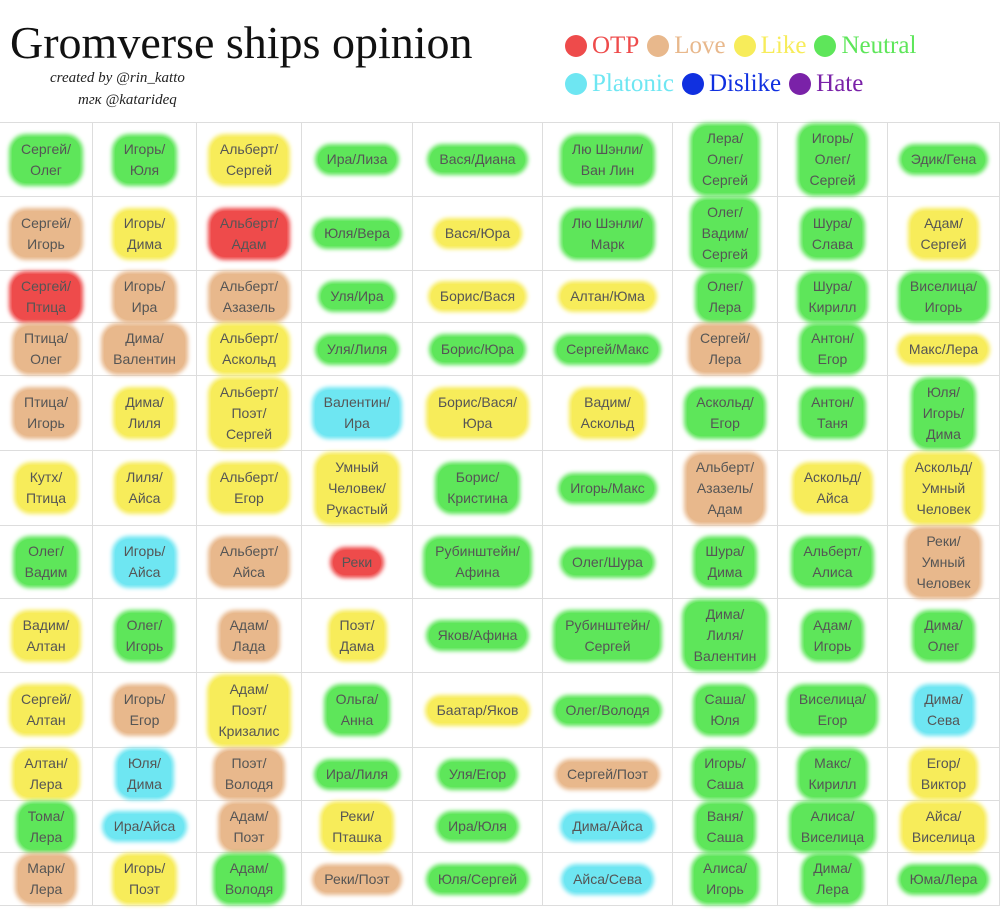 The image size is (1000, 911). What do you see at coordinates (943, 349) in the screenshot?
I see `ship: Макс/Лера` at bounding box center [943, 349].